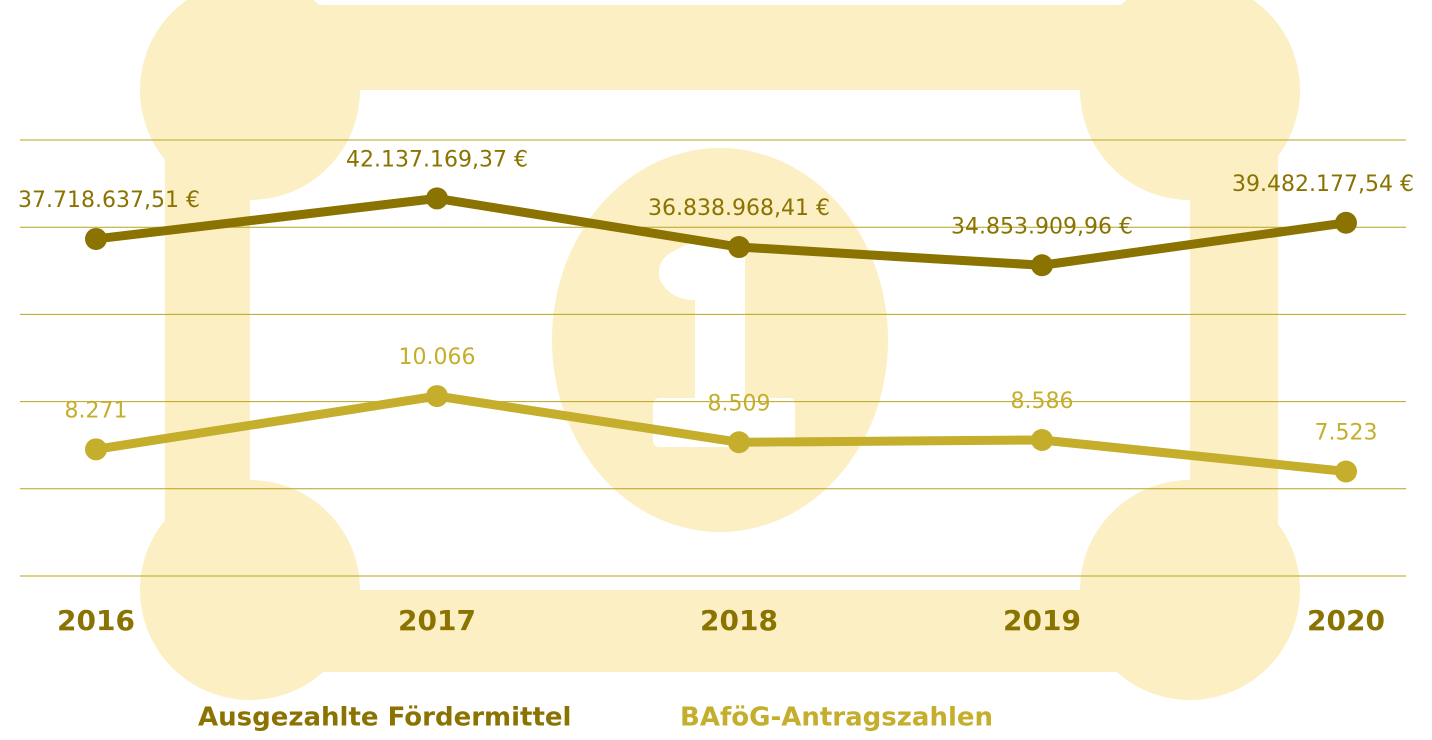  What do you see at coordinates (437, 357) in the screenshot?
I see `data-label: 10.066` at bounding box center [437, 357].